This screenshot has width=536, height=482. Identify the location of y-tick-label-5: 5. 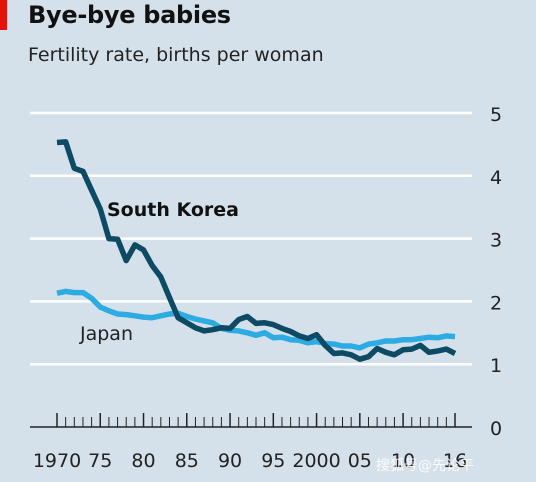
(496, 115).